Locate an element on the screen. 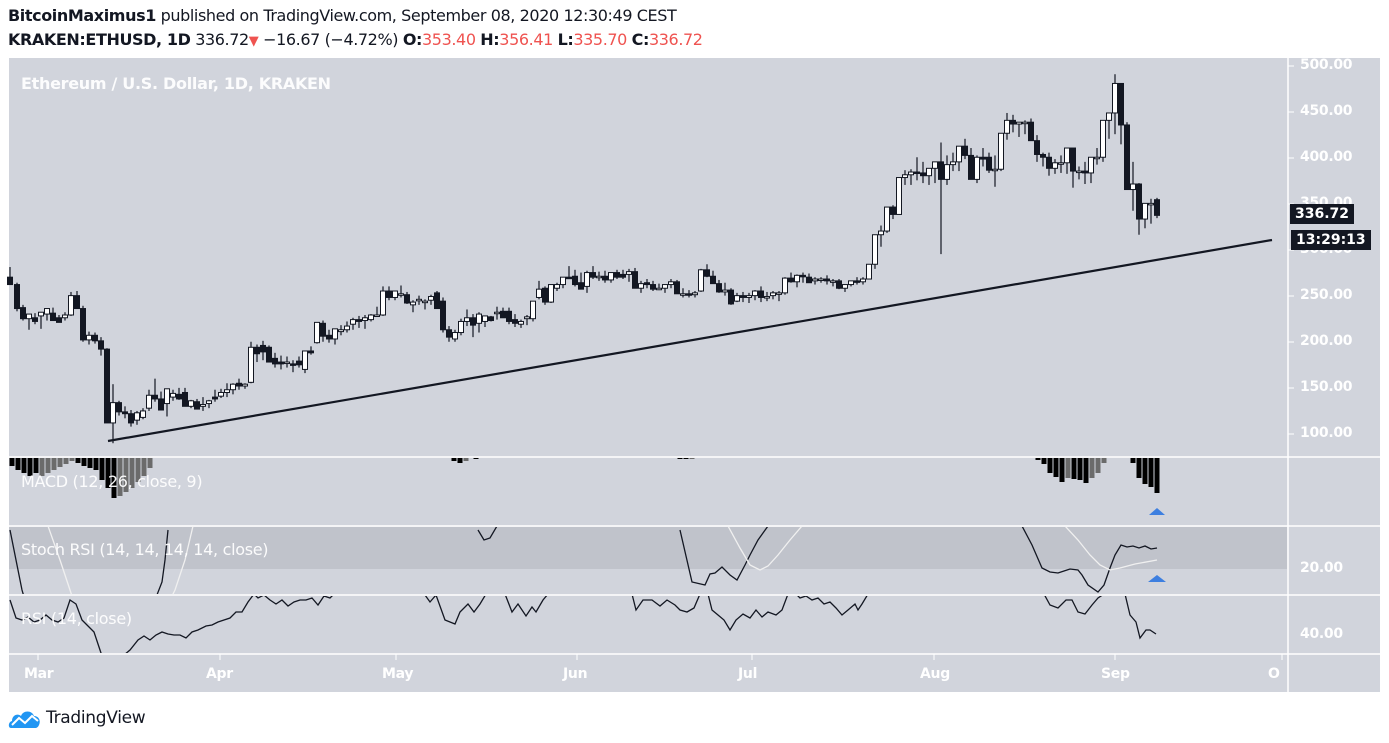 Image resolution: width=1389 pixels, height=743 pixels. price-change: −16.67 (−4.72%) is located at coordinates (331, 39).